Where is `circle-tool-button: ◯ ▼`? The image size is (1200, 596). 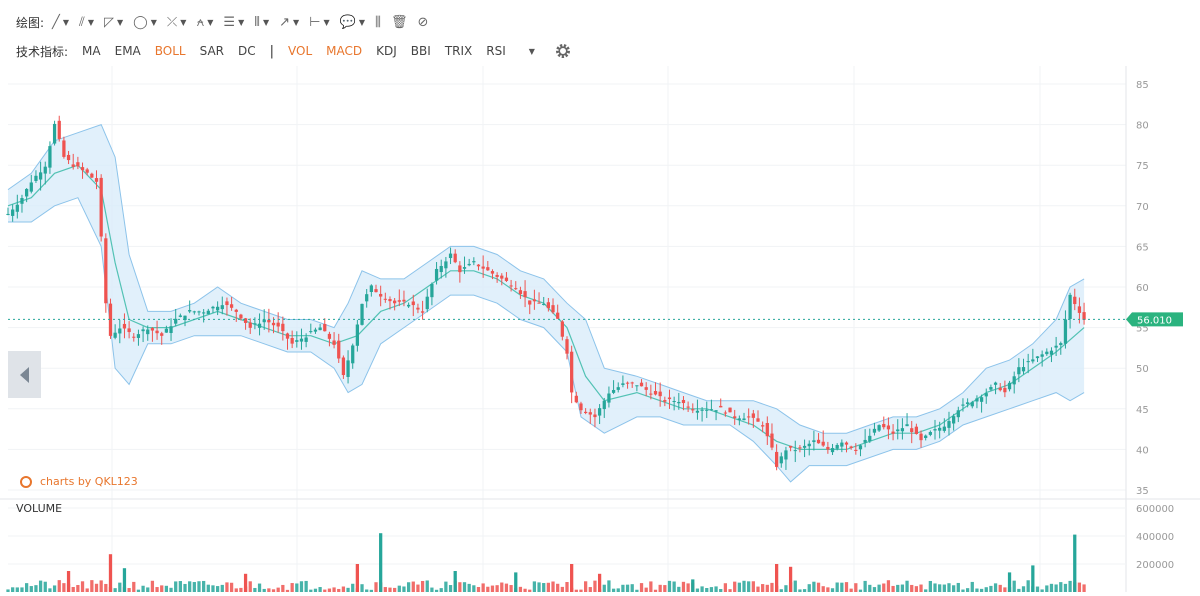 circle-tool-button: ◯ ▼ is located at coordinates (145, 22).